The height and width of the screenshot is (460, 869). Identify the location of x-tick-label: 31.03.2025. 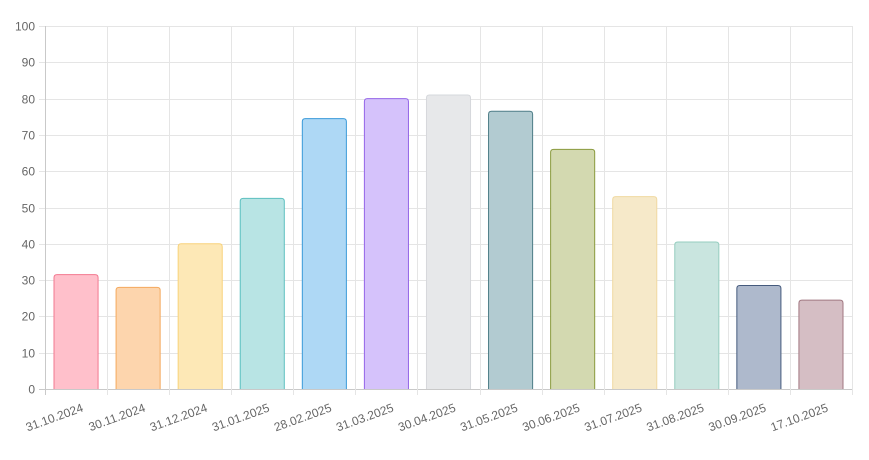
(365, 418).